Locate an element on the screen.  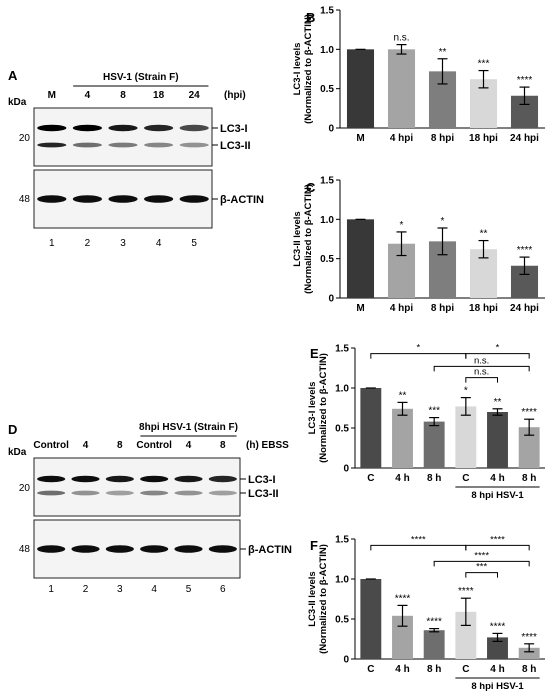
panel-letter: B is located at coordinates (310, 17).